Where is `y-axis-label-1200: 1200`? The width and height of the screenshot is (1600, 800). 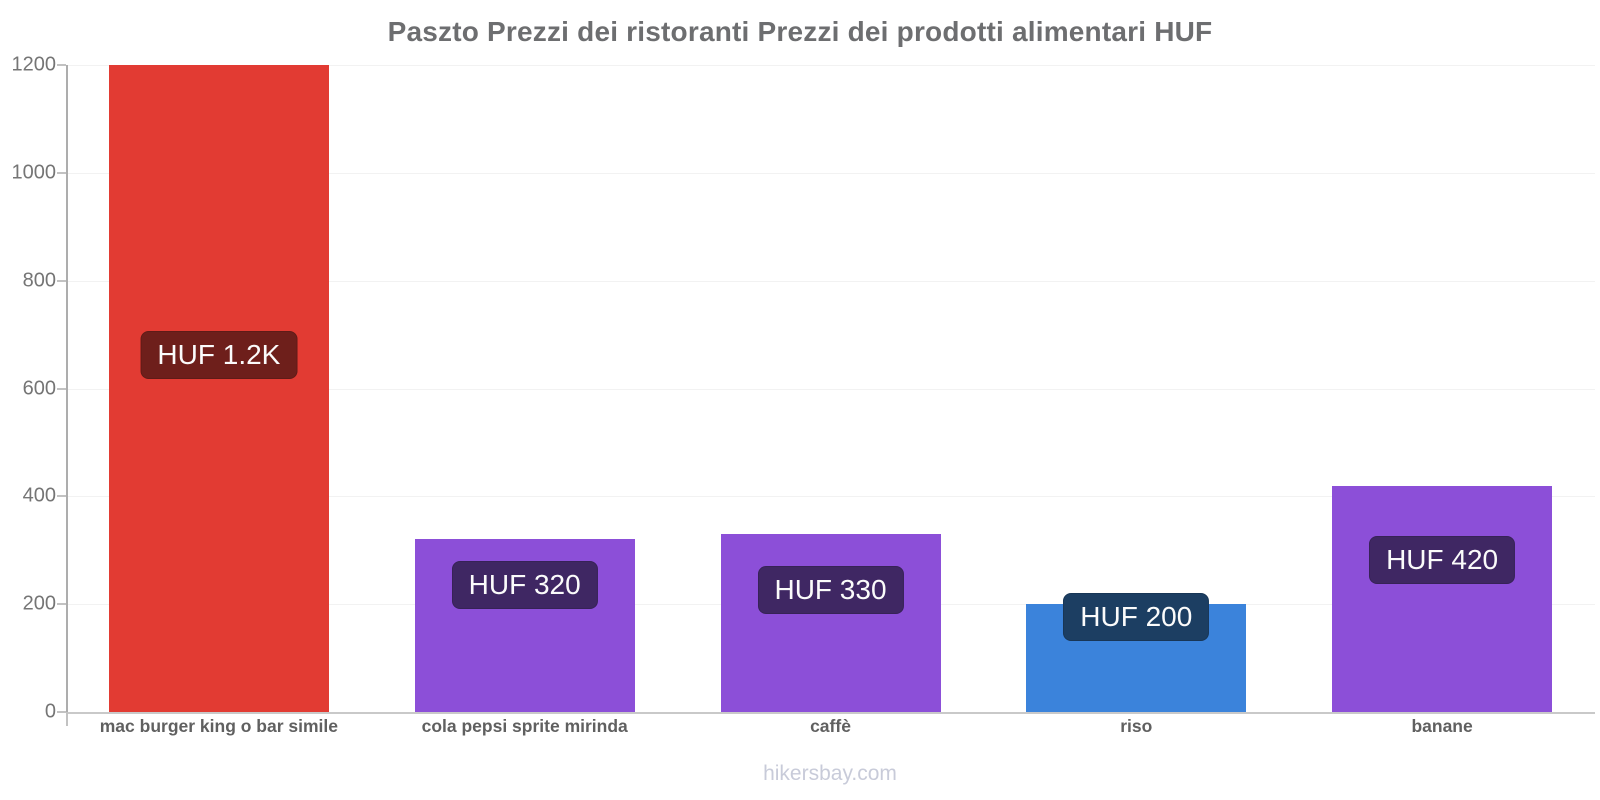 y-axis-label-1200: 1200 is located at coordinates (34, 64).